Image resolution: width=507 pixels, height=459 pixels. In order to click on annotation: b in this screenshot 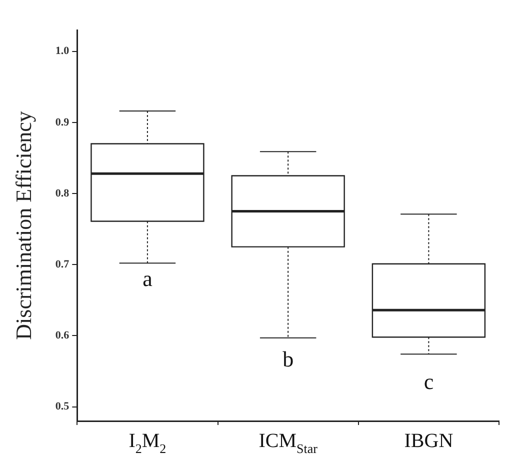, I will do `click(288, 359)`.